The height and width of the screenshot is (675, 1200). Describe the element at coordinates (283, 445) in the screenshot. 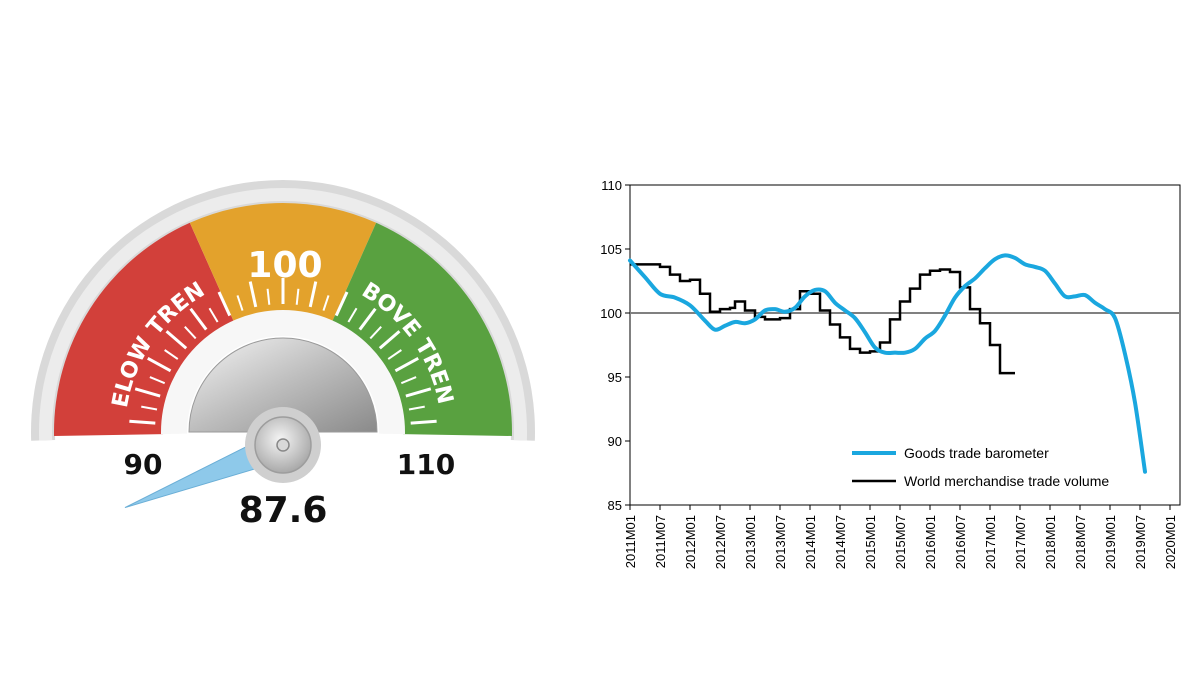

I see `gauge-knob-center` at that location.